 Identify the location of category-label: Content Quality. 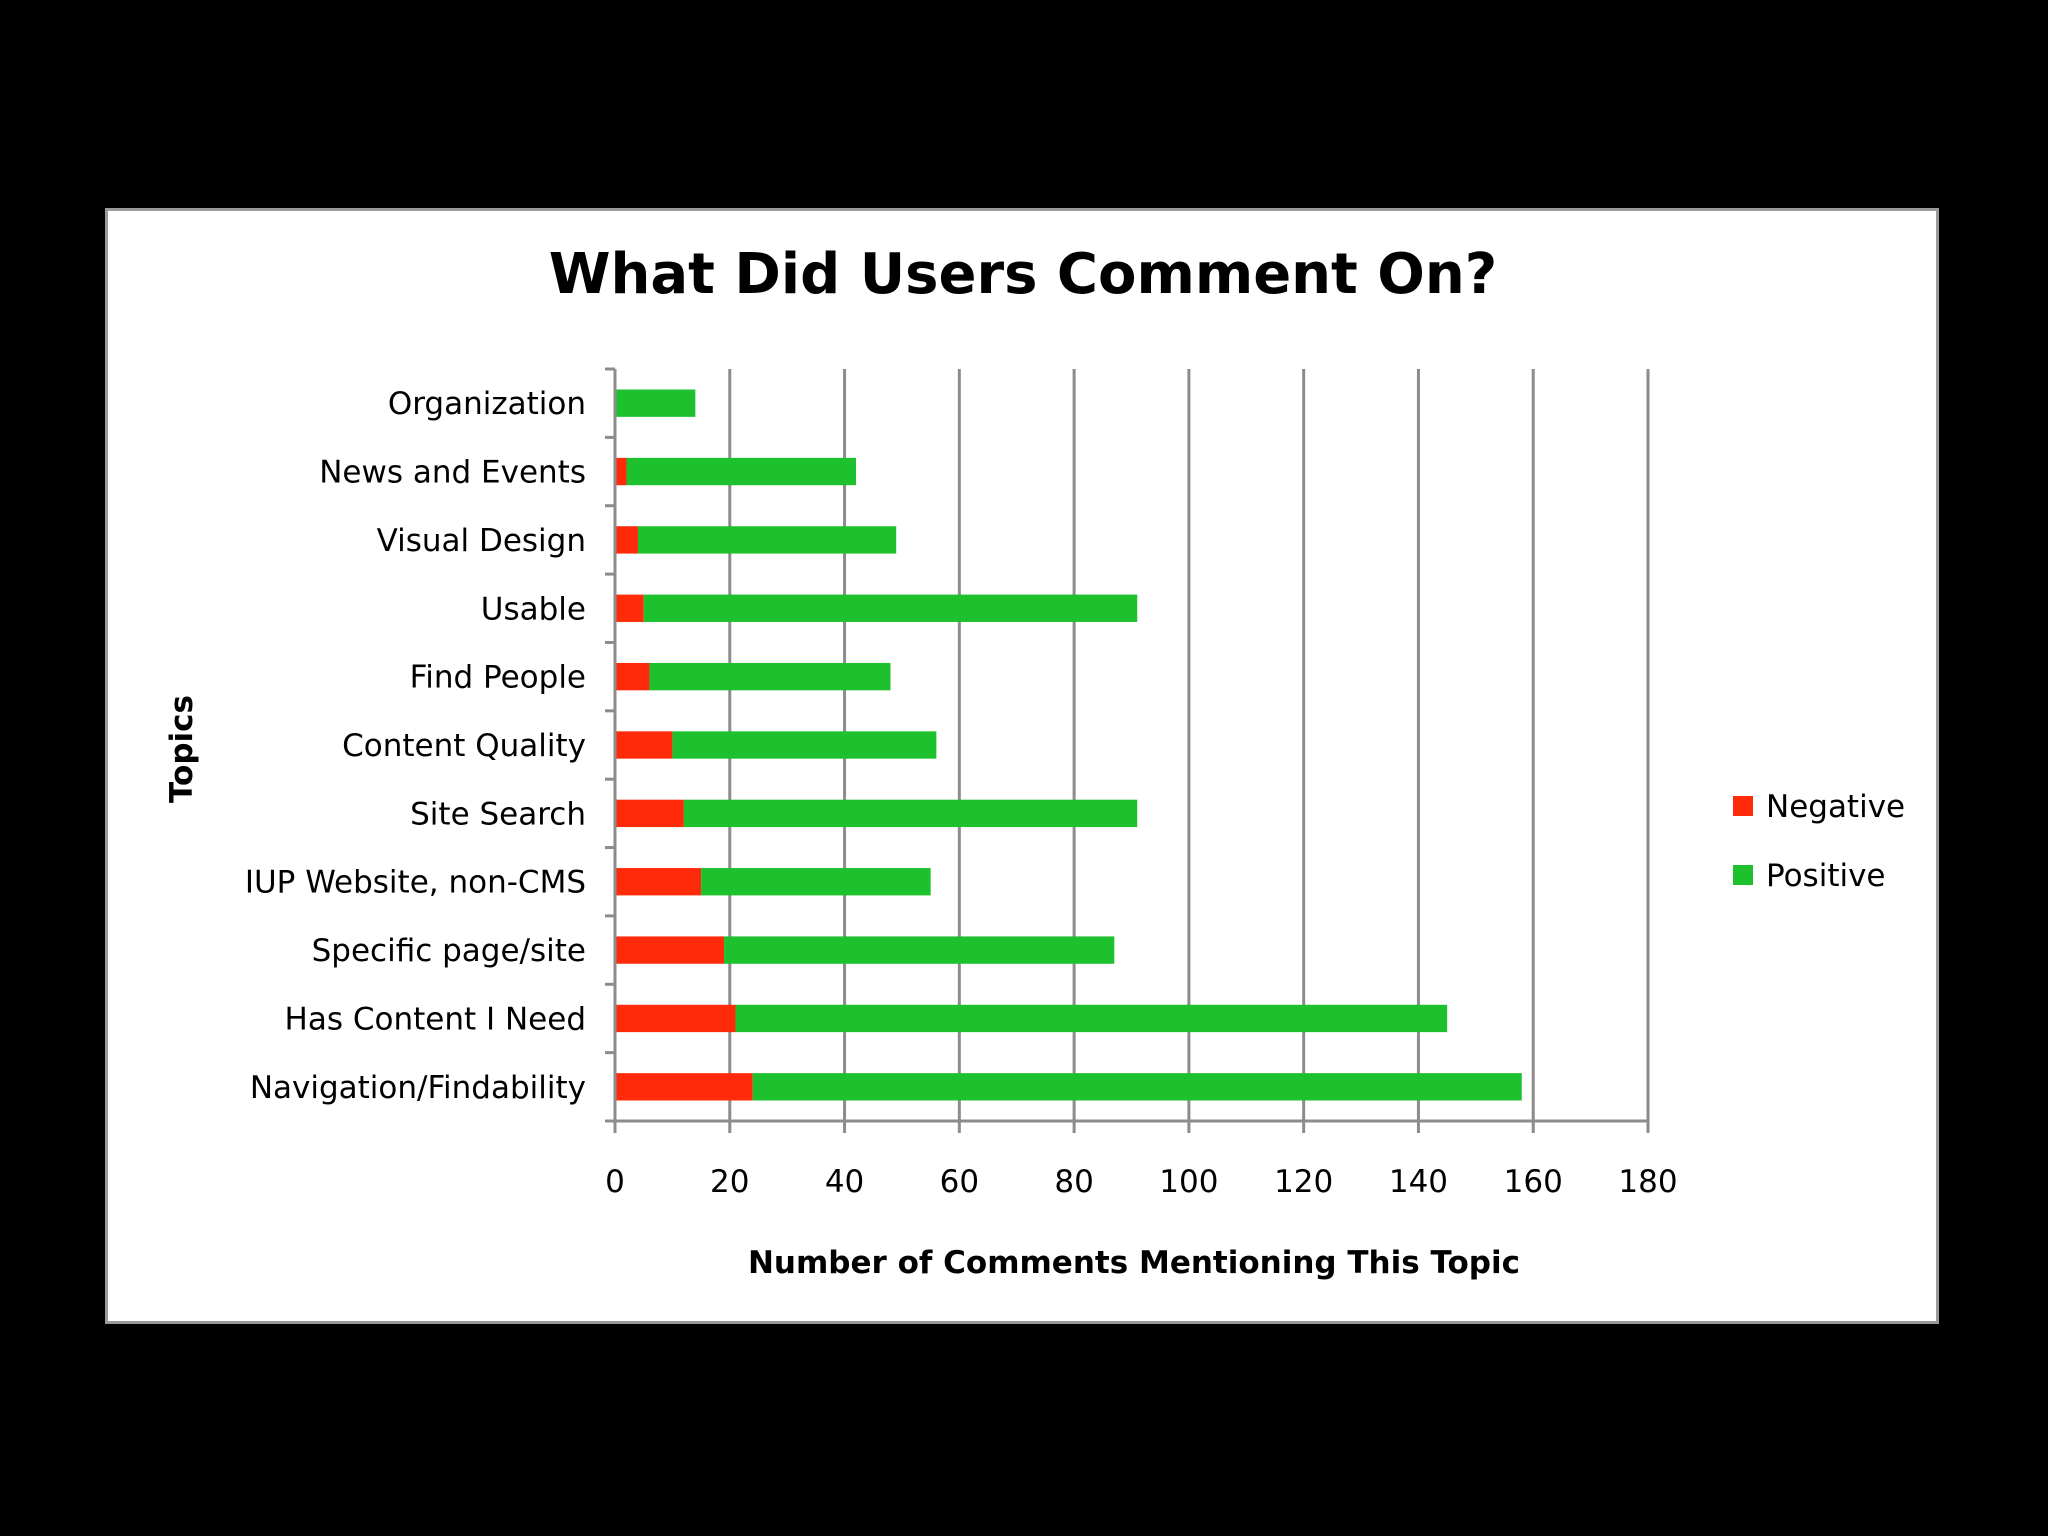
(464, 746).